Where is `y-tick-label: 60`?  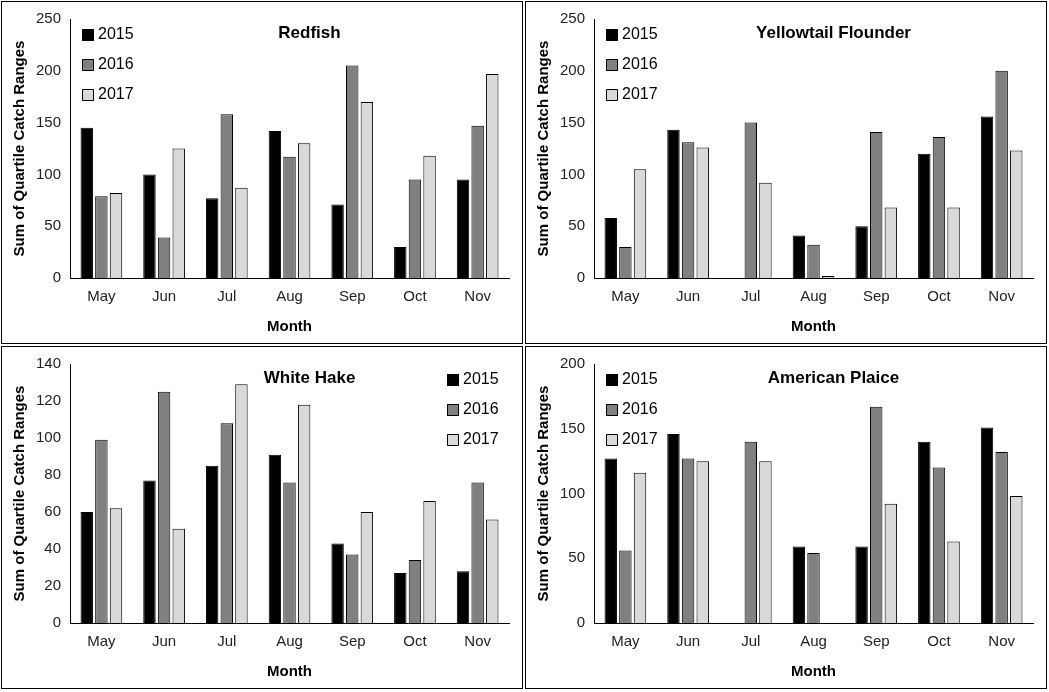 y-tick-label: 60 is located at coordinates (53, 511).